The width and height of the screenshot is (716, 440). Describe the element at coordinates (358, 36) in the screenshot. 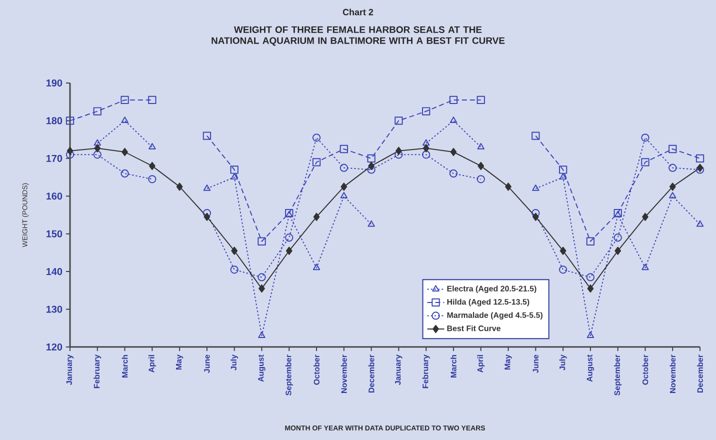

I see `chart-title: WEIGHT OF THREE FEMALE HARBOR SEALS AT THE NATIONAL AQUARIUM IN BALTIMORE WITH A BEST FIT CURVE` at that location.